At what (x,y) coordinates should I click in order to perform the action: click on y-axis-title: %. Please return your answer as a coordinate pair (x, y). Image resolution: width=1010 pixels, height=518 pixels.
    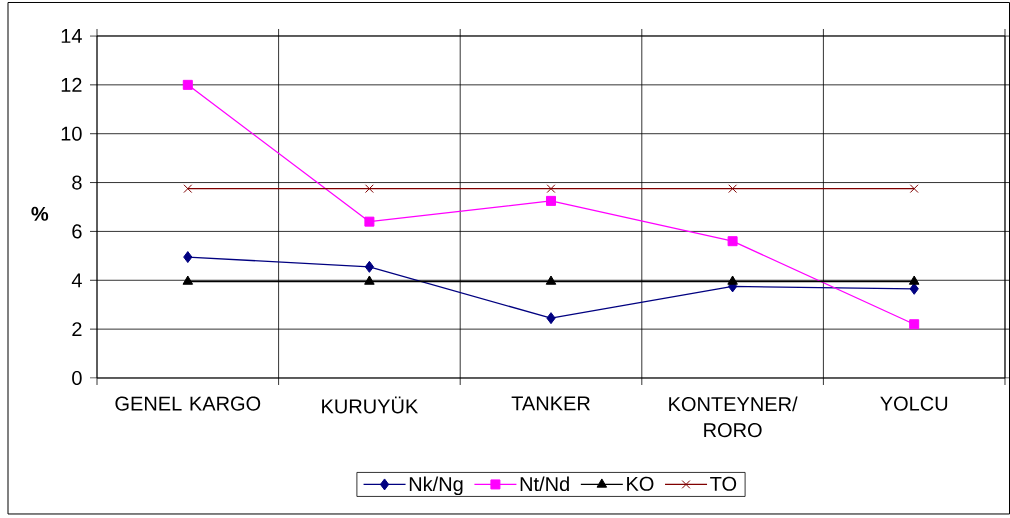
    Looking at the image, I should click on (40, 213).